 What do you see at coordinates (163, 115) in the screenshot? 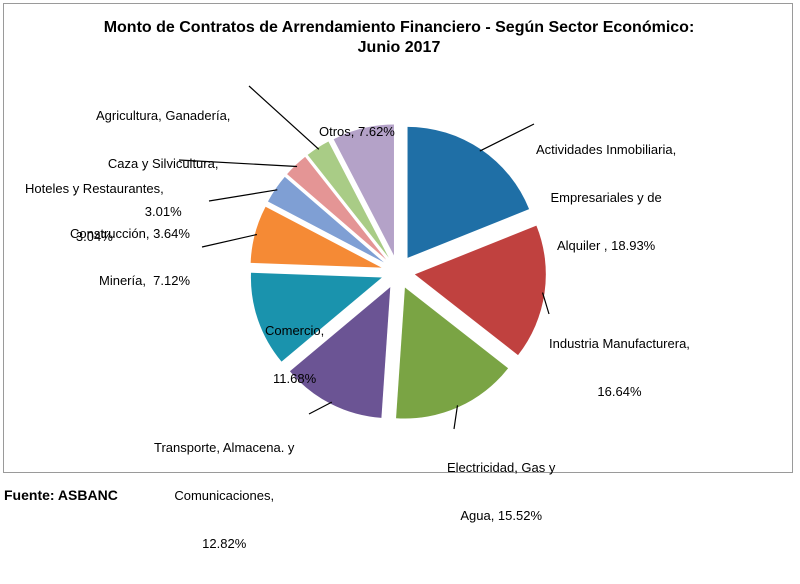
I see `slice-label-line: Agricultura, Ganadería,` at bounding box center [163, 115].